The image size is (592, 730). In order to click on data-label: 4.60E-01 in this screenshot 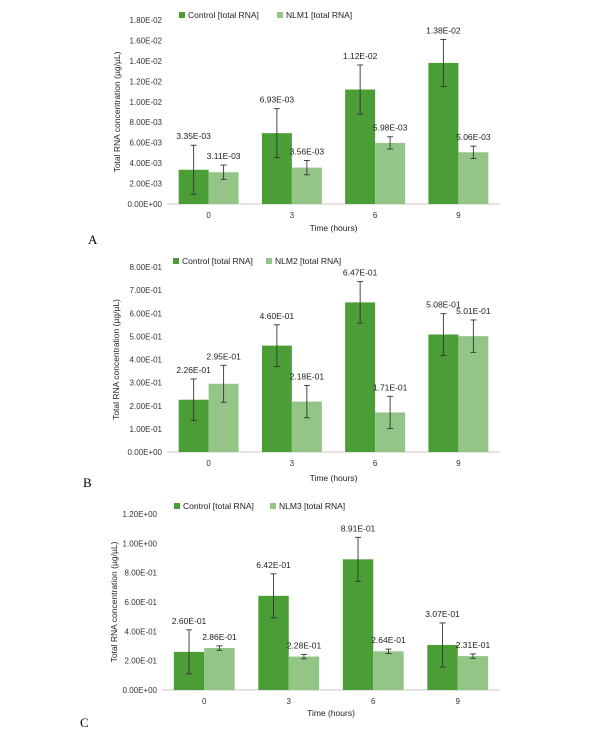, I will do `click(277, 316)`.